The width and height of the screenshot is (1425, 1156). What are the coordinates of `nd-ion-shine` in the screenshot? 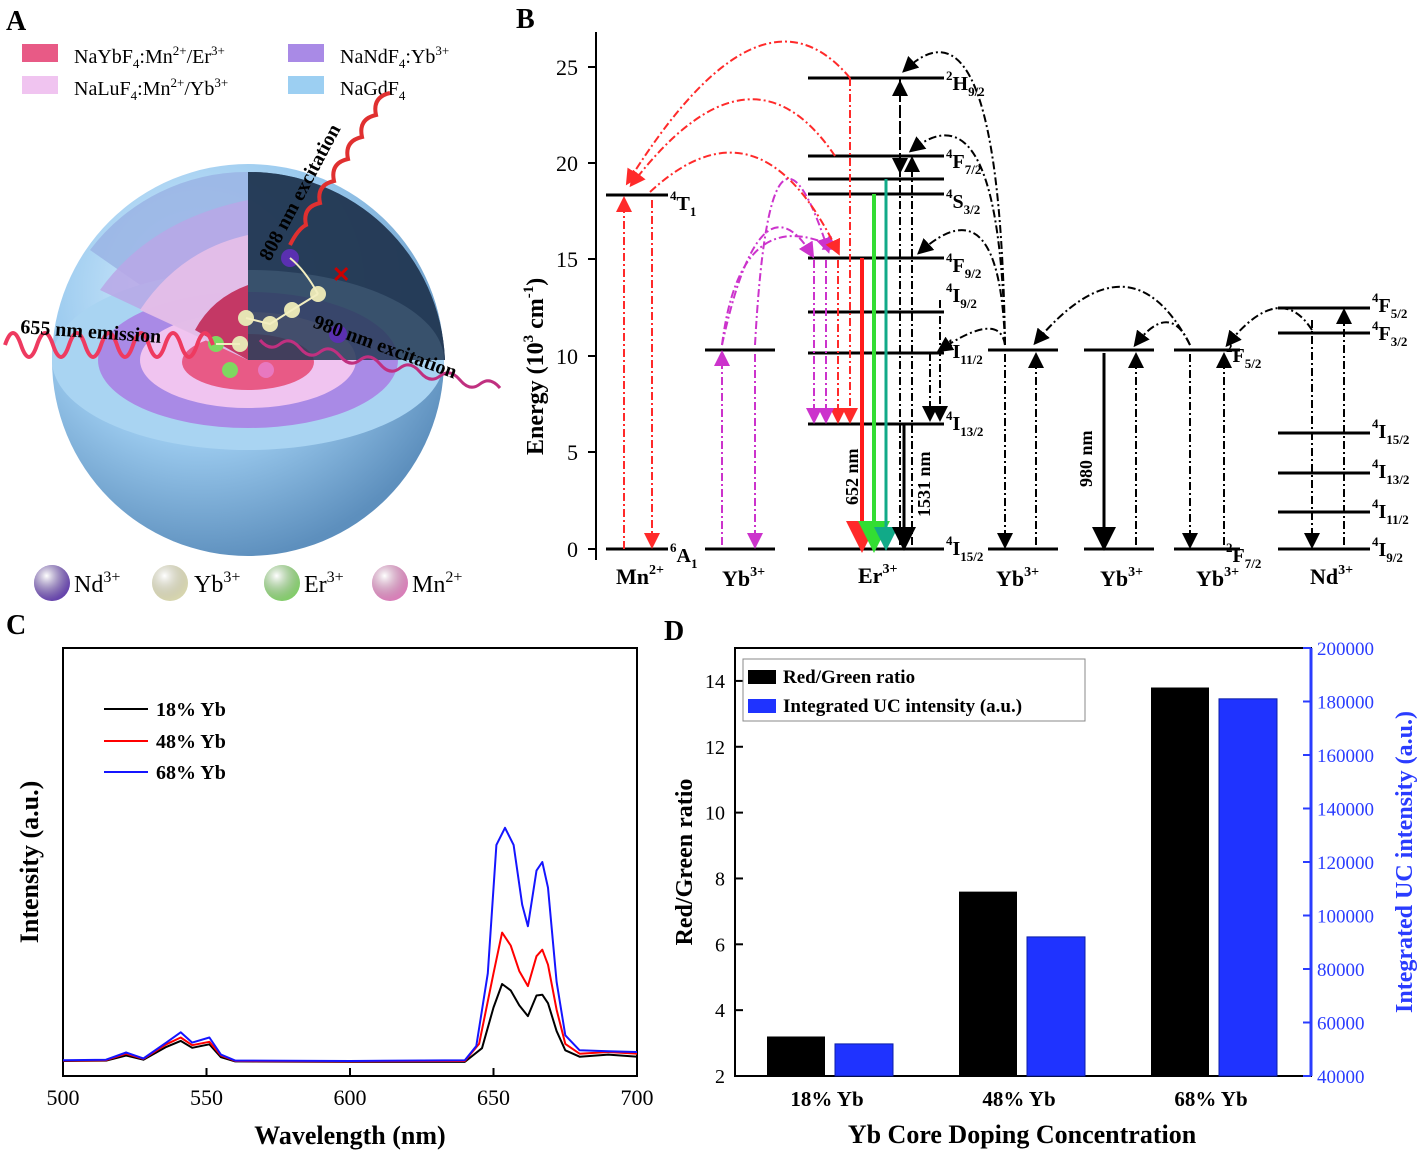 It's located at (52, 583).